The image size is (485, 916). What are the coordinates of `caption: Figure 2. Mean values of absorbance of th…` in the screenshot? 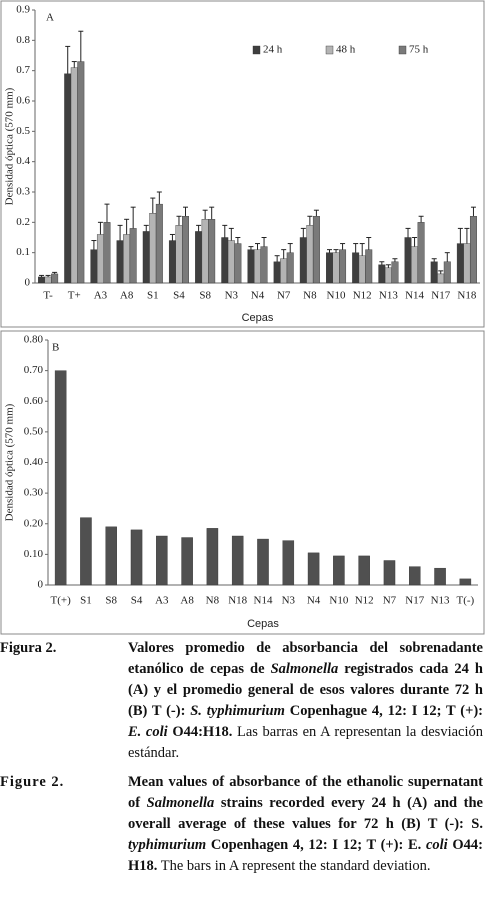 It's located at (241, 824).